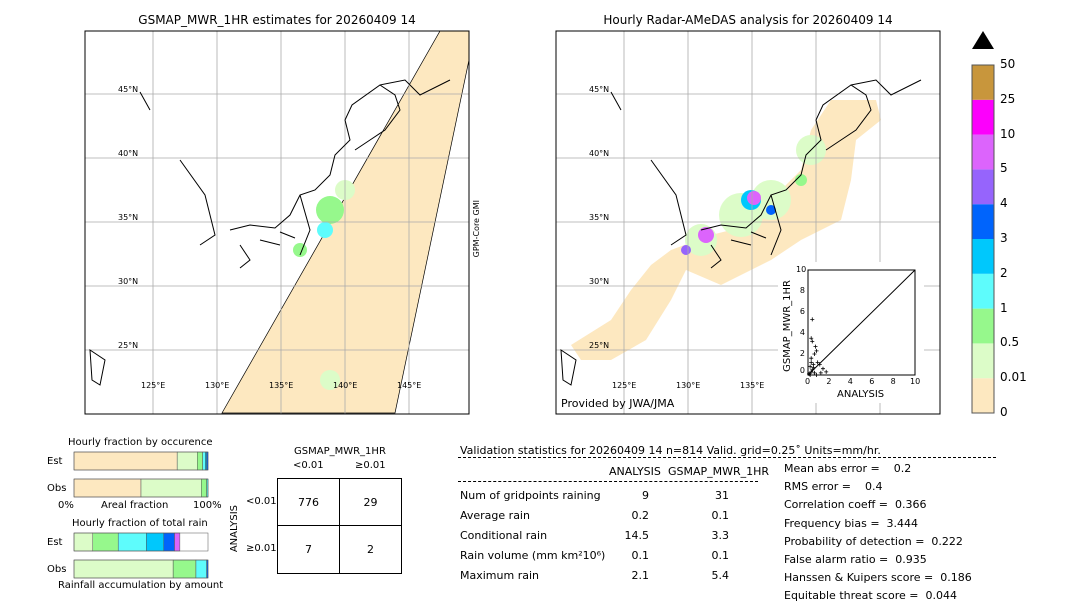  Describe the element at coordinates (135, 505) in the screenshot. I see `areal-label: Areal fraction` at that location.